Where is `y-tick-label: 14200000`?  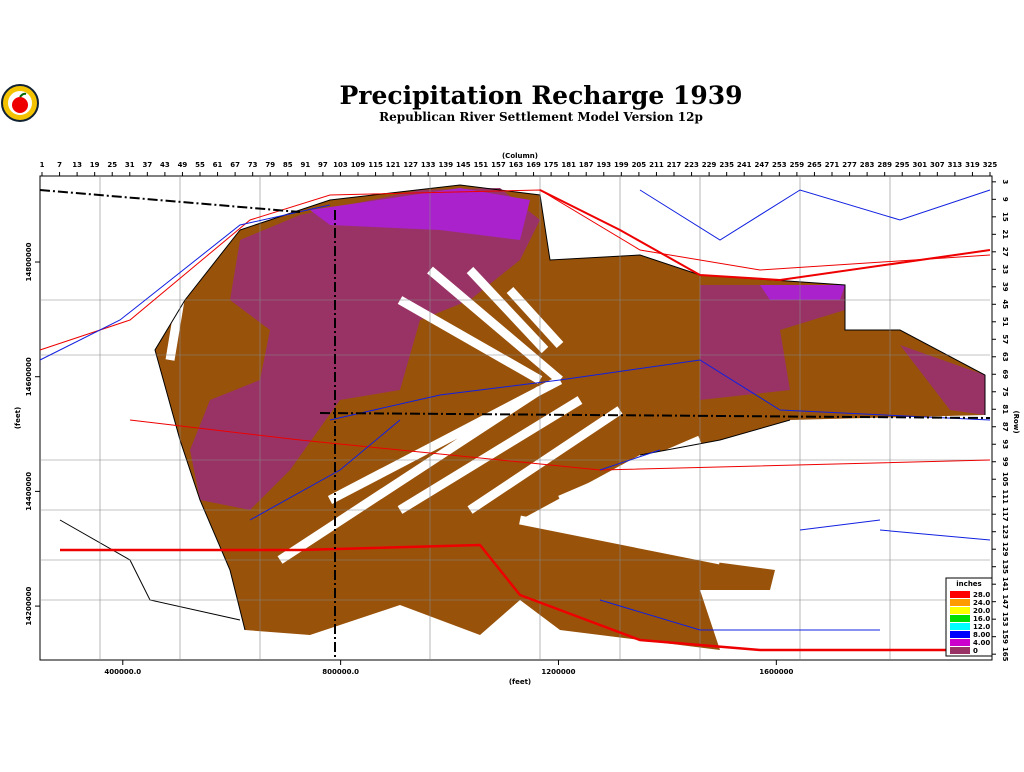 y-tick-label: 14200000 is located at coordinates (29, 605).